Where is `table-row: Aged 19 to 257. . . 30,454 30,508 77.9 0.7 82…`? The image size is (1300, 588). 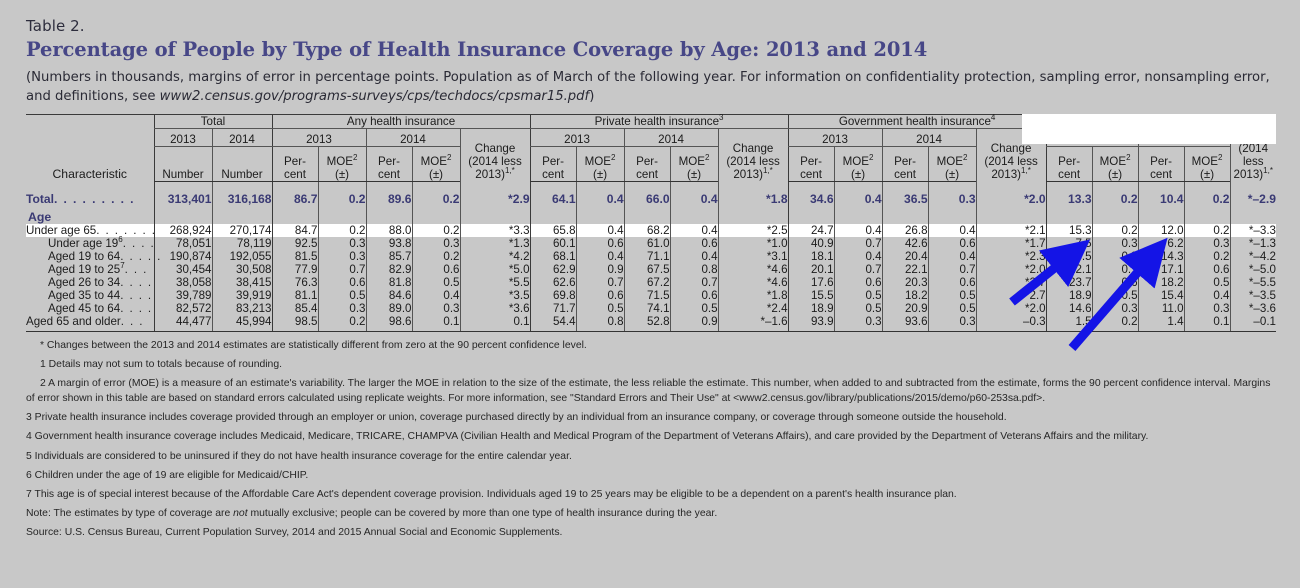 table-row: Aged 19 to 257. . . 30,454 30,508 77.9 0.7 82… is located at coordinates (651, 268).